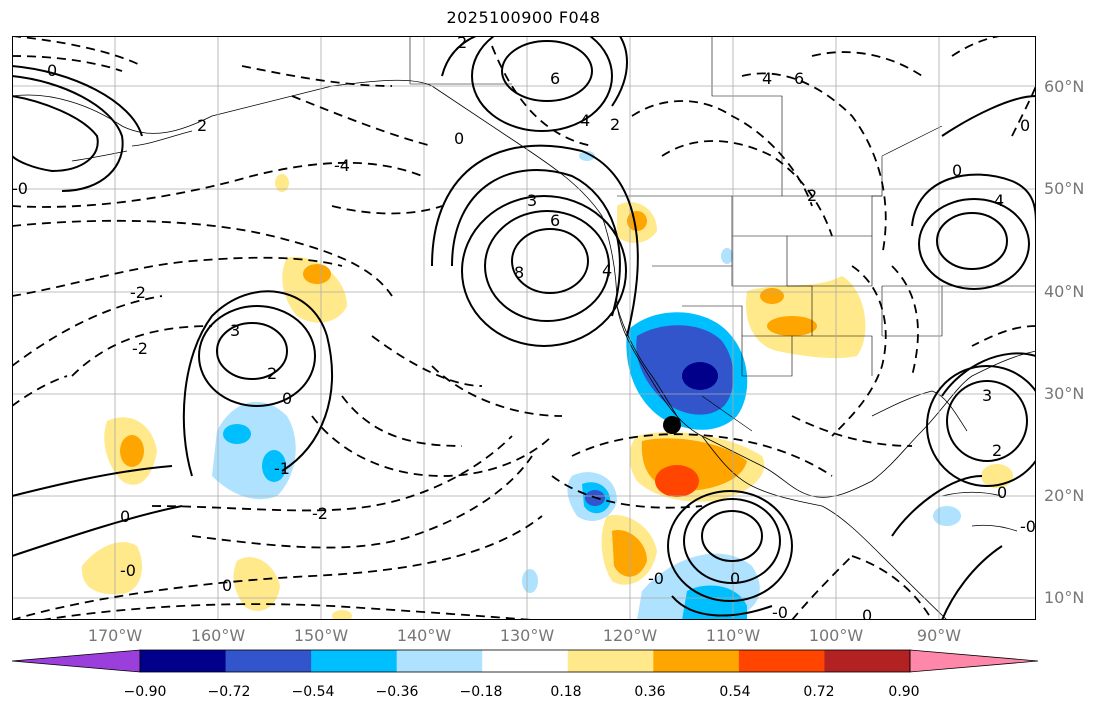 The width and height of the screenshot is (1105, 712). I want to click on colorbar-tick: 0.36, so click(650, 692).